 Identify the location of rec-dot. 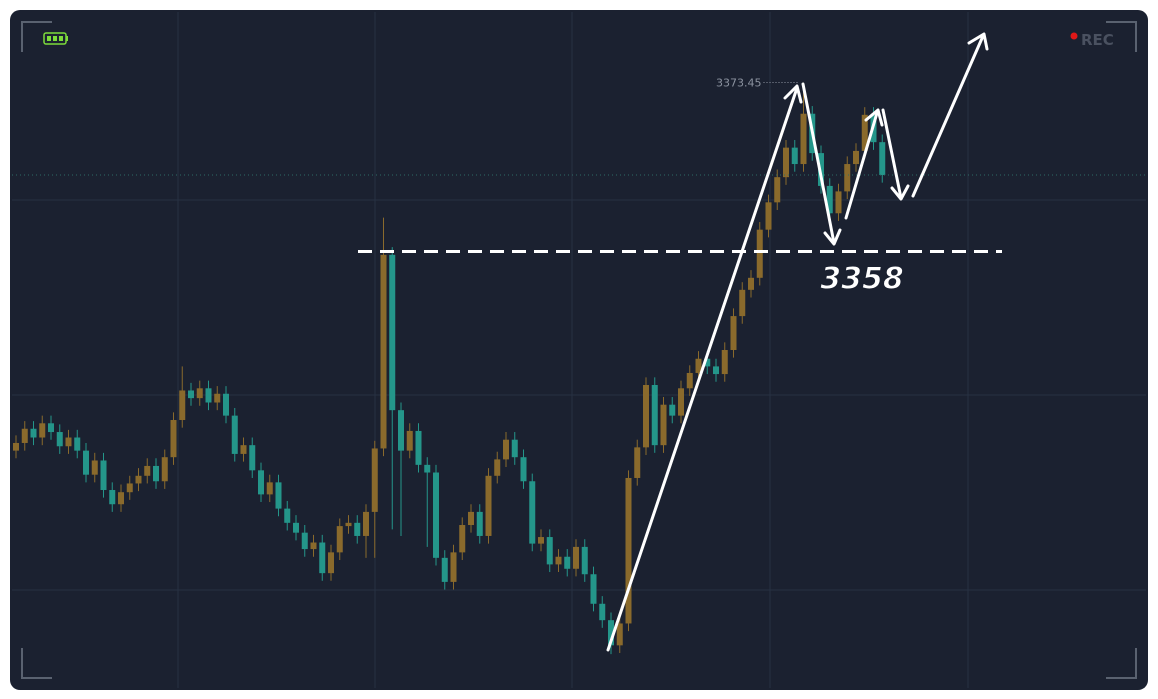
(1074, 36).